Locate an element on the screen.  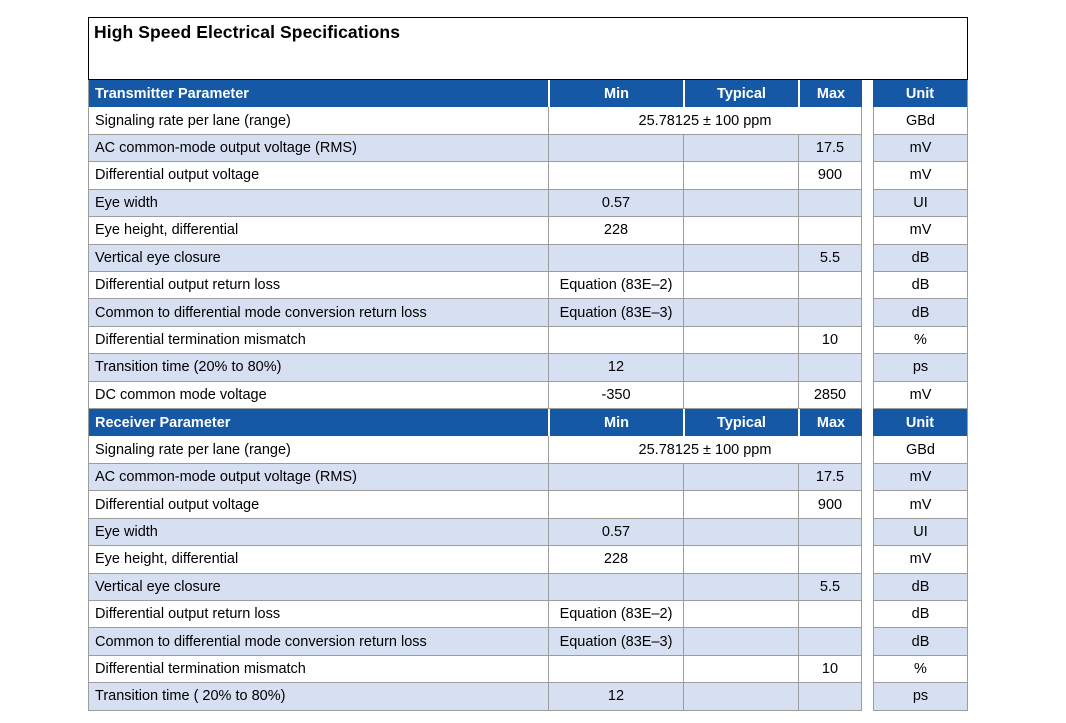
unit-cell: ps is located at coordinates (920, 697).